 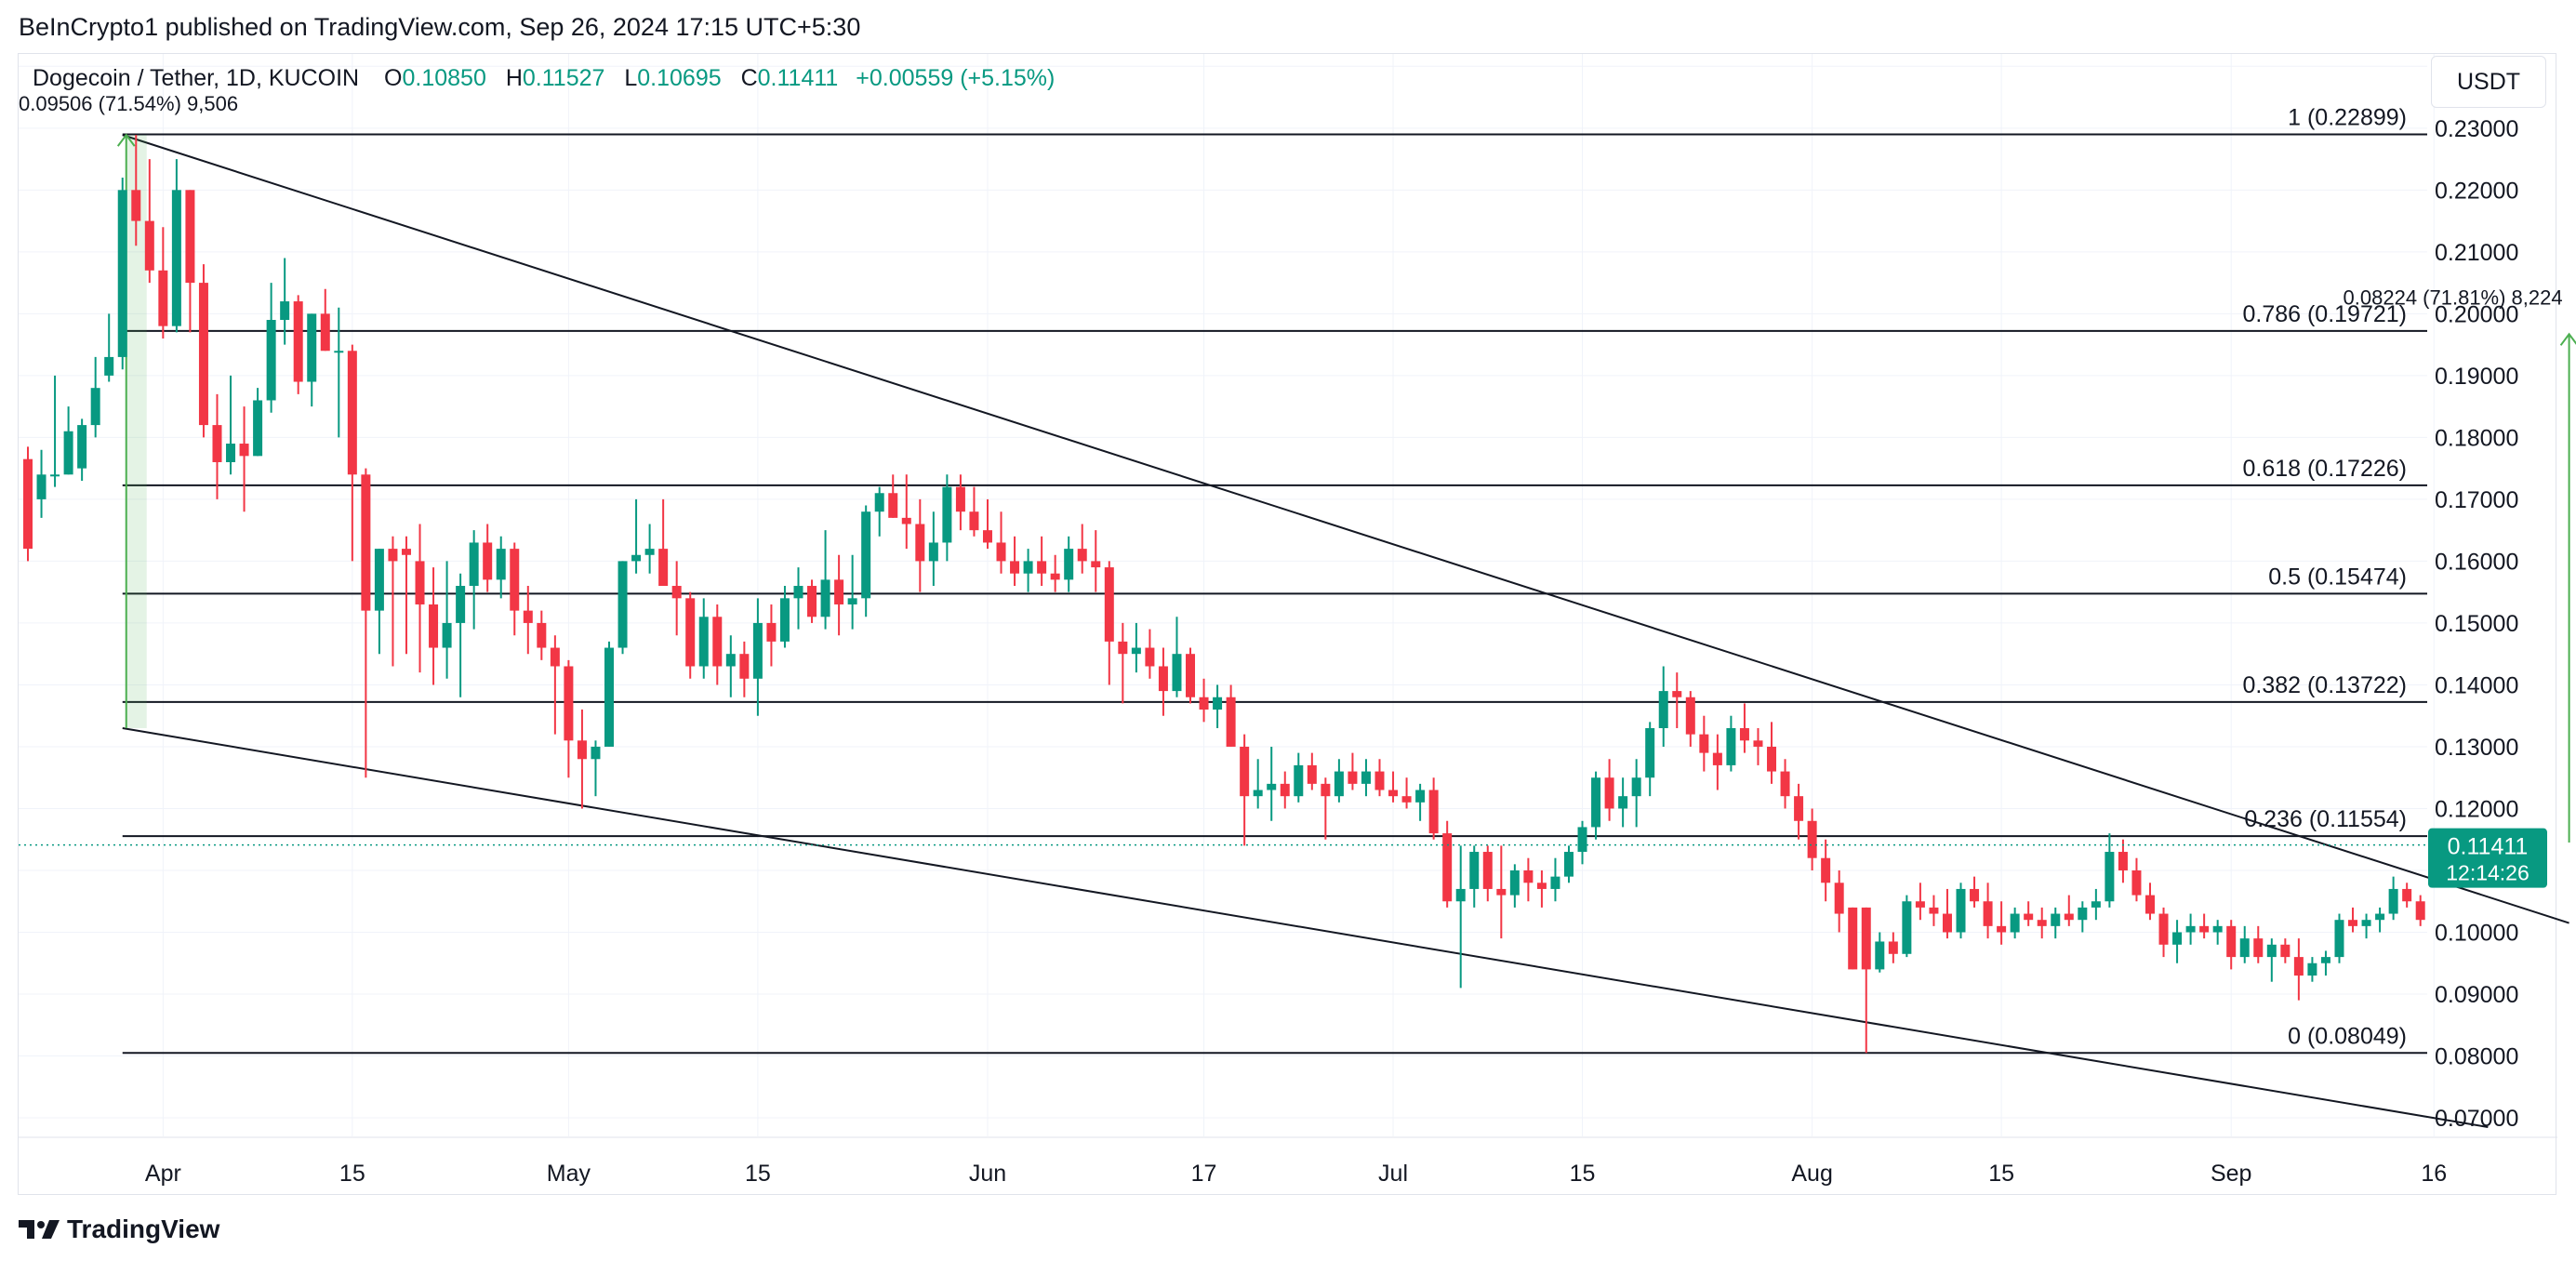 What do you see at coordinates (1360, 1174) in the screenshot?
I see `time-axis: Apr15May15Jun17Jul15Aug15Sep16Oct15` at bounding box center [1360, 1174].